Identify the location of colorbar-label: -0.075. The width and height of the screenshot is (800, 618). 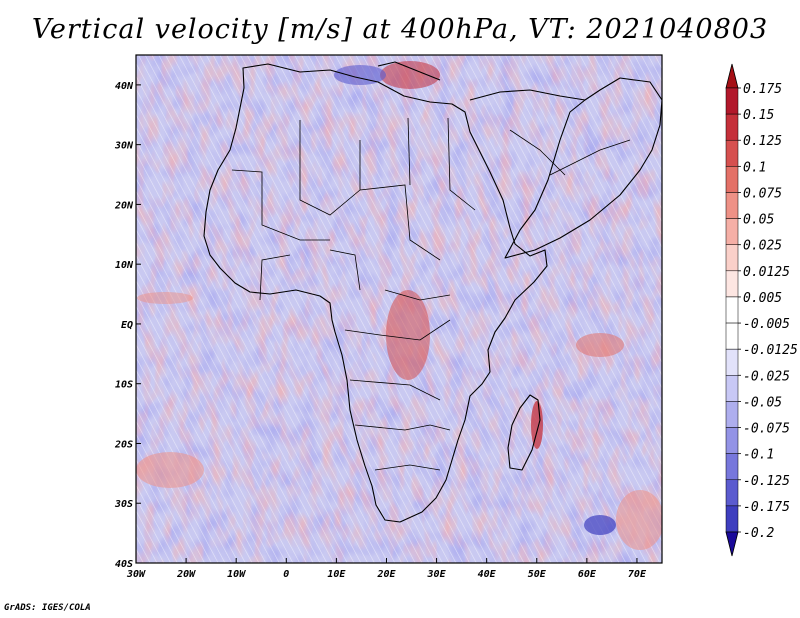
(766, 429).